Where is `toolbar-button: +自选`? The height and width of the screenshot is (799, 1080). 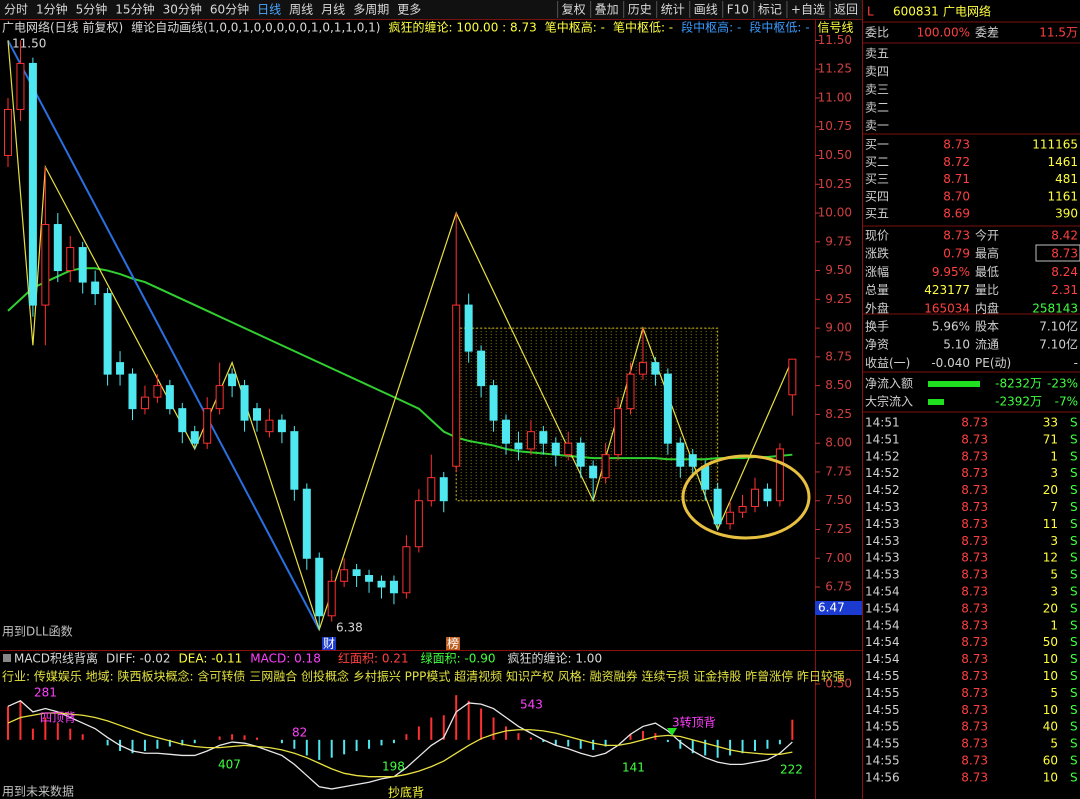 toolbar-button: +自选 is located at coordinates (808, 10).